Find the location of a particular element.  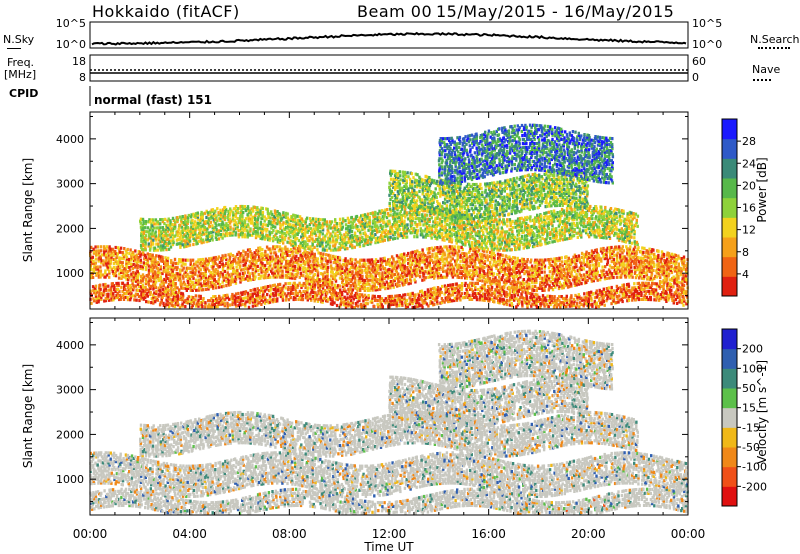

noise-min-left: 10^0 is located at coordinates (71, 44).